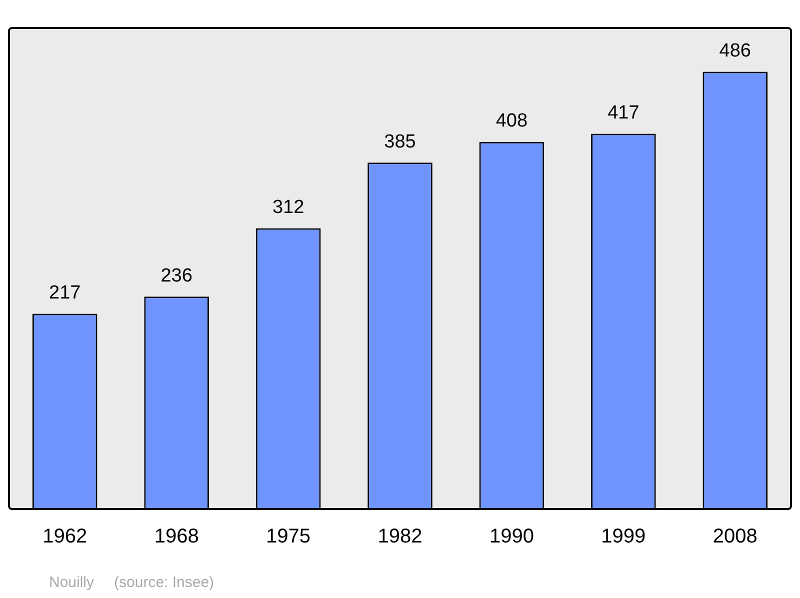 Image resolution: width=800 pixels, height=598 pixels. I want to click on data-label: 236, so click(176, 275).